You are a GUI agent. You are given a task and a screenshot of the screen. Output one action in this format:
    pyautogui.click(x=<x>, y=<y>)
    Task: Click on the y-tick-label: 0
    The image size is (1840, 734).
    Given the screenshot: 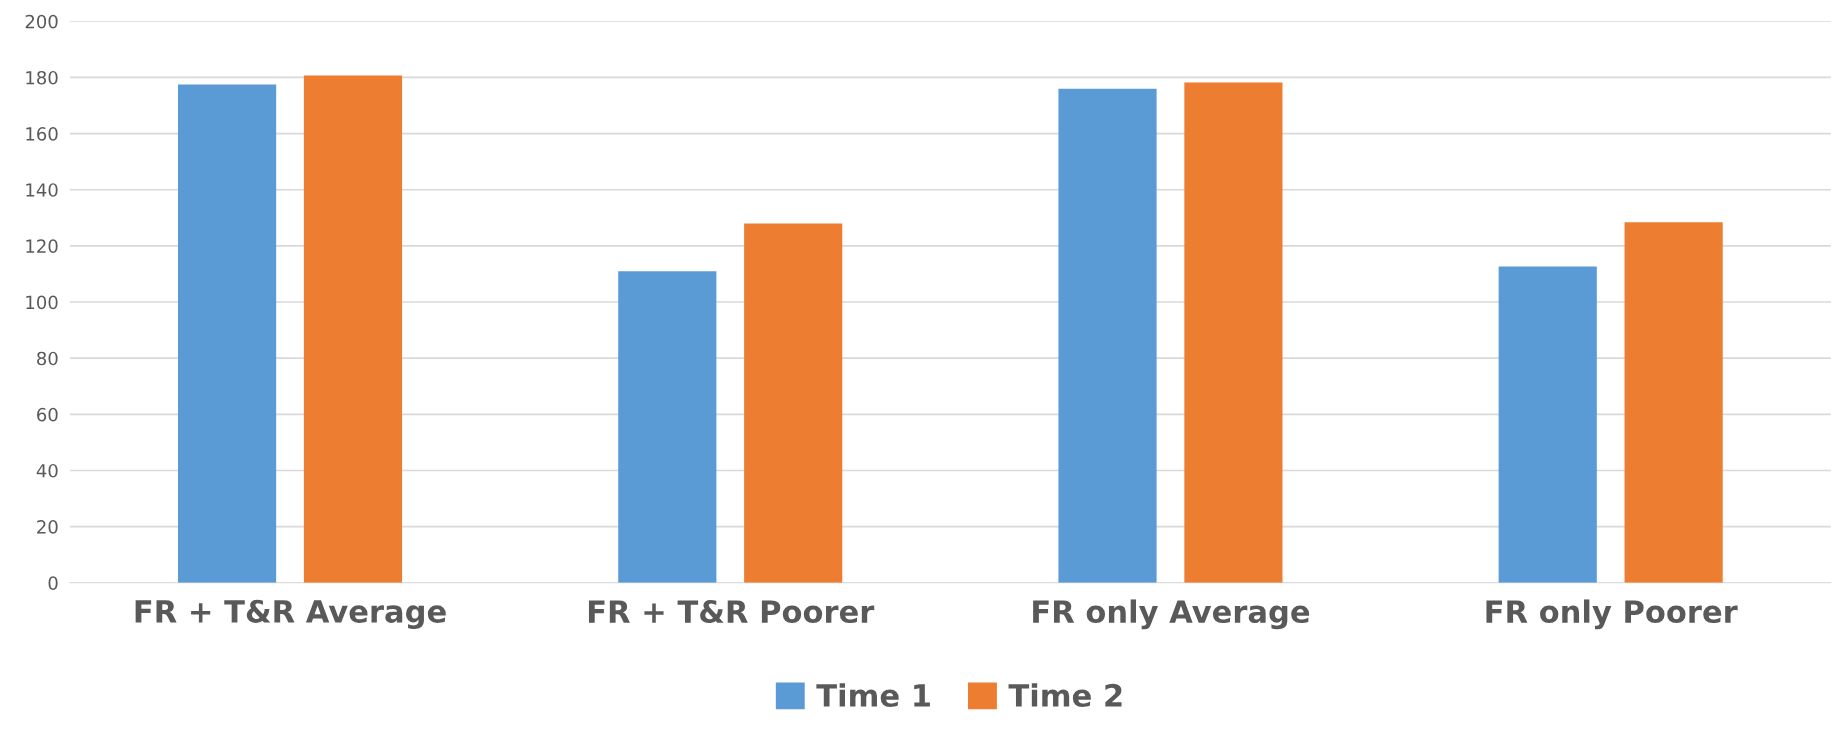 What is the action you would take?
    pyautogui.click(x=53, y=583)
    